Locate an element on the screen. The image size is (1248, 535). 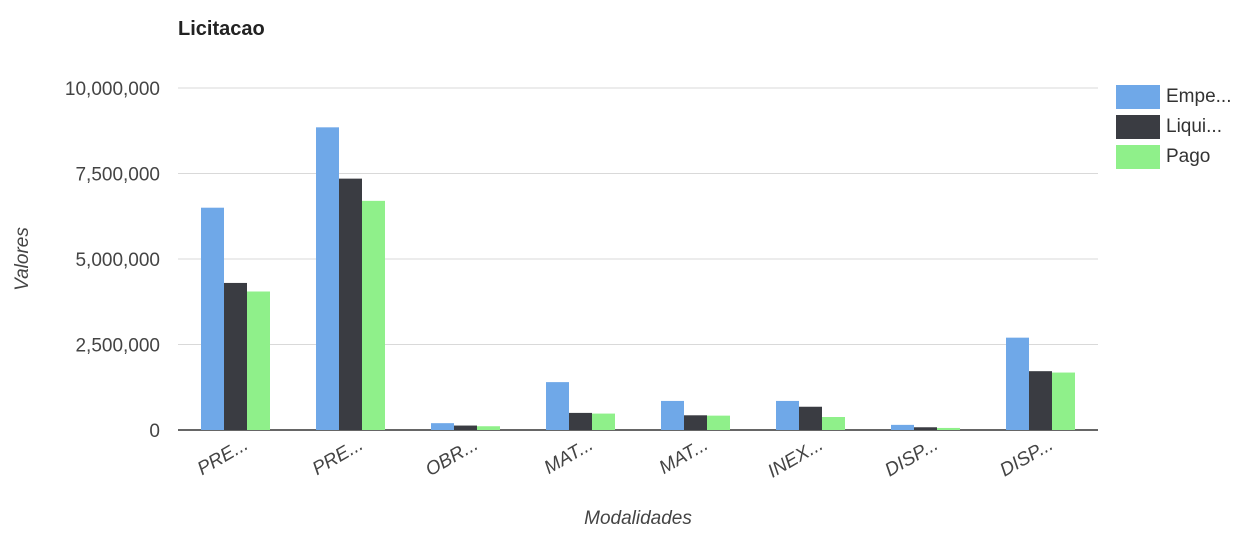
y-tick-label: 7,500,000 is located at coordinates (117, 175).